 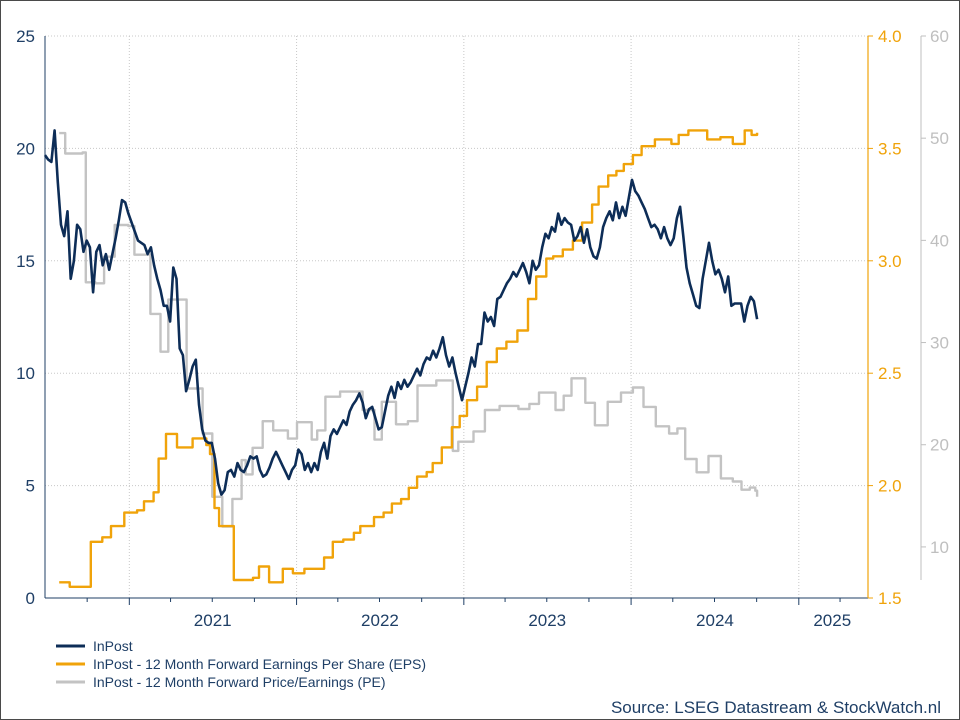 I want to click on x-tick-label: 2021, so click(x=213, y=620).